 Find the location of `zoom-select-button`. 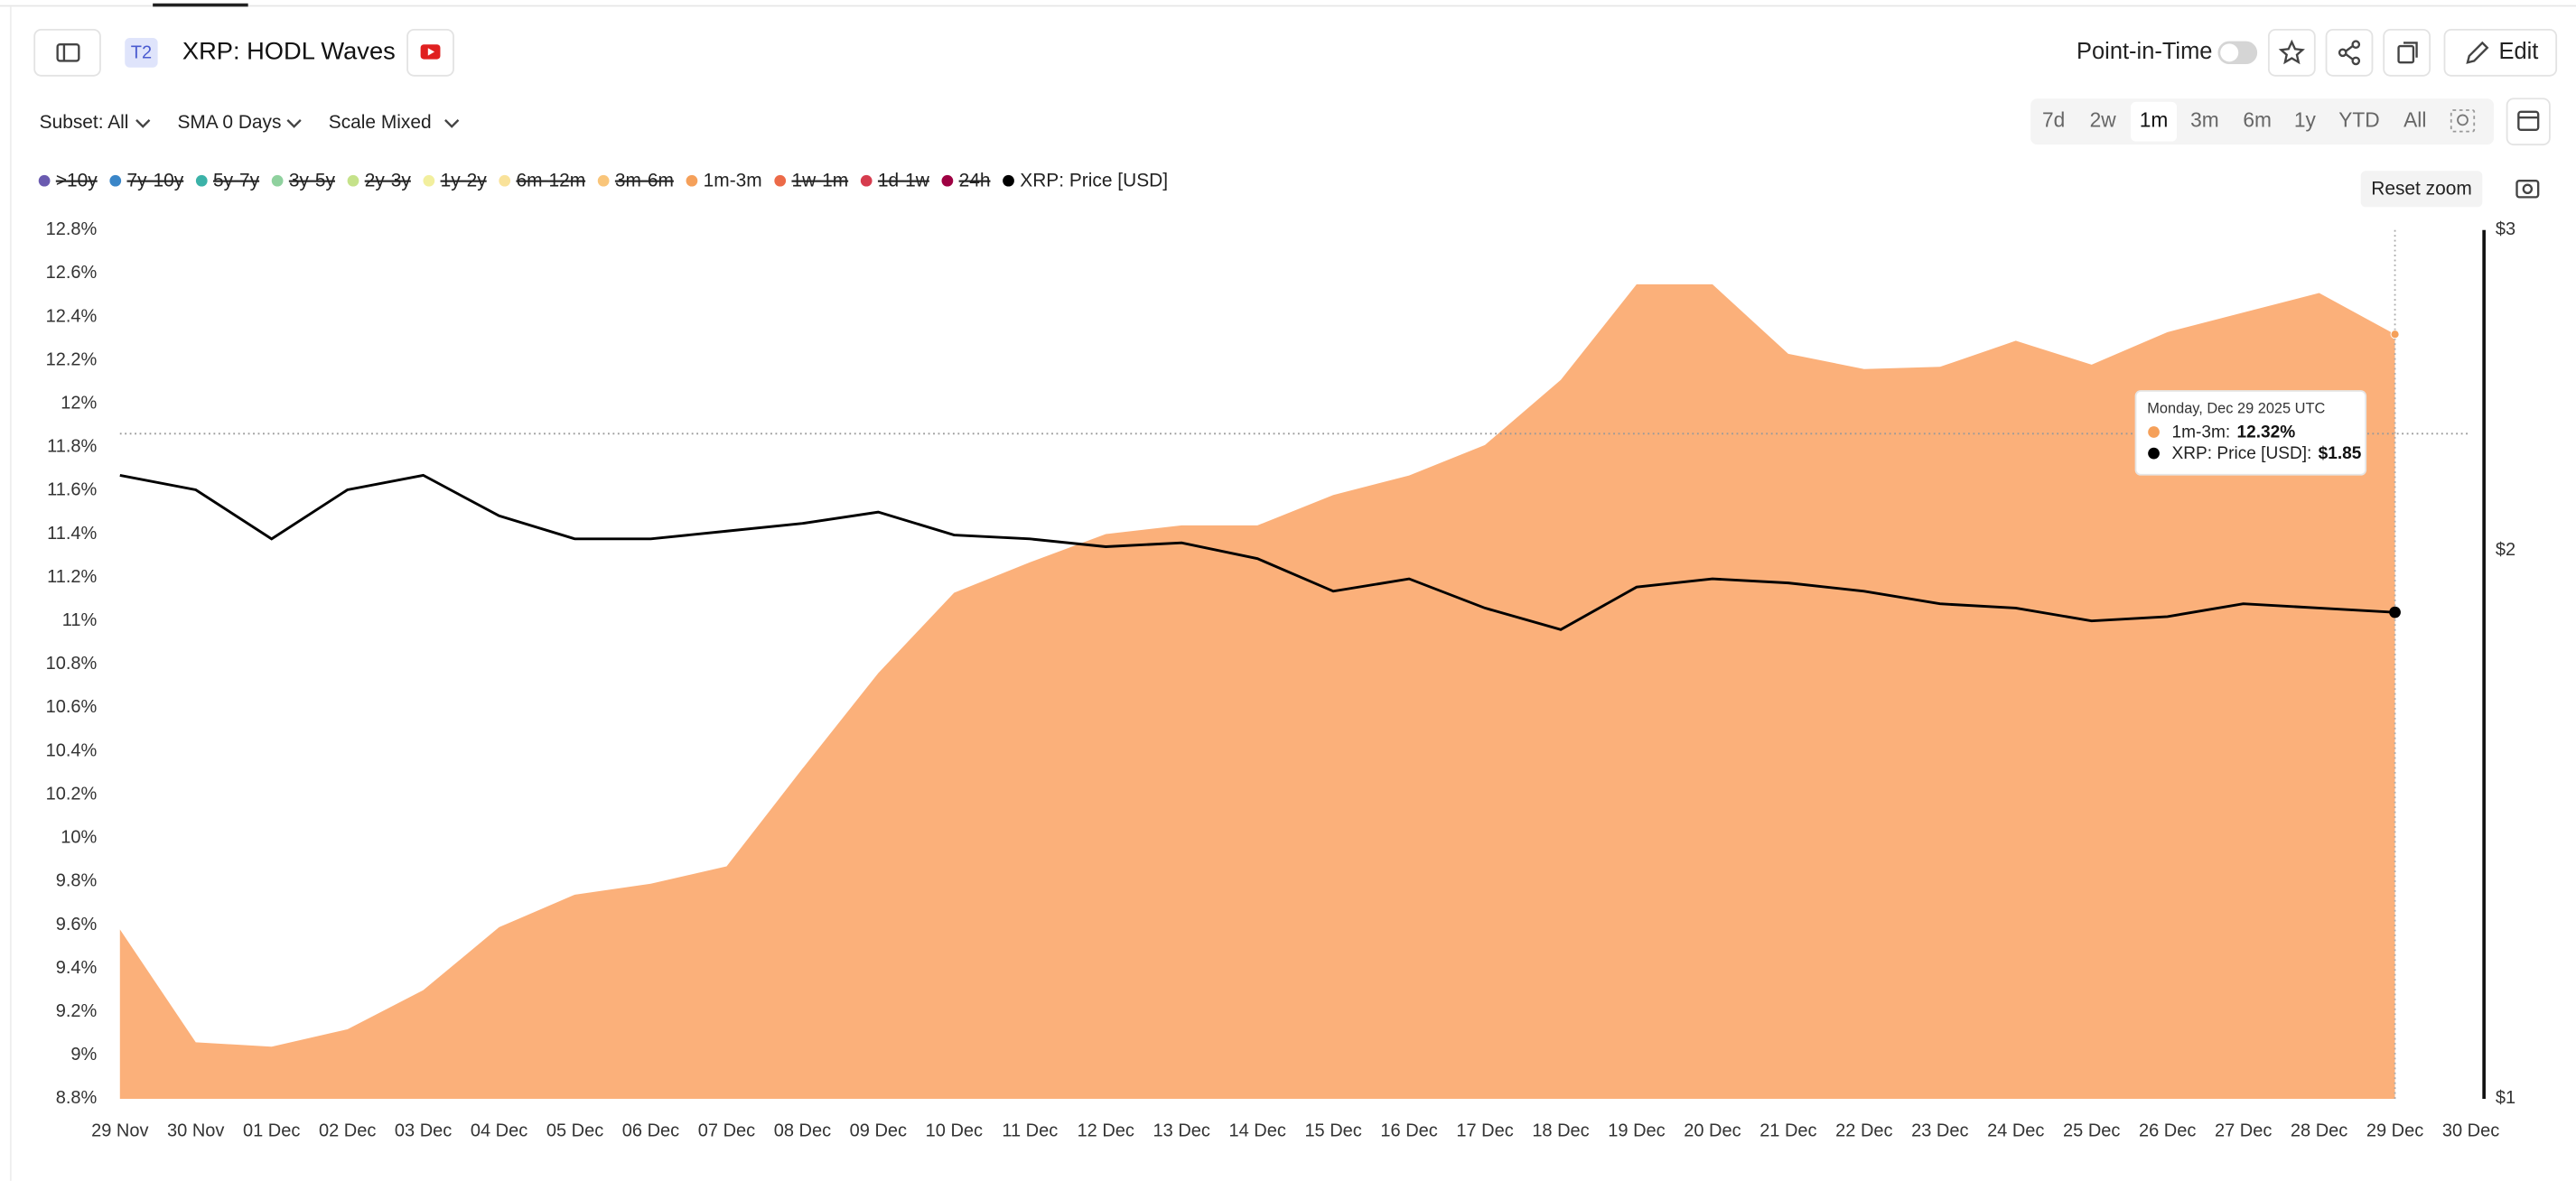

zoom-select-button is located at coordinates (2463, 121).